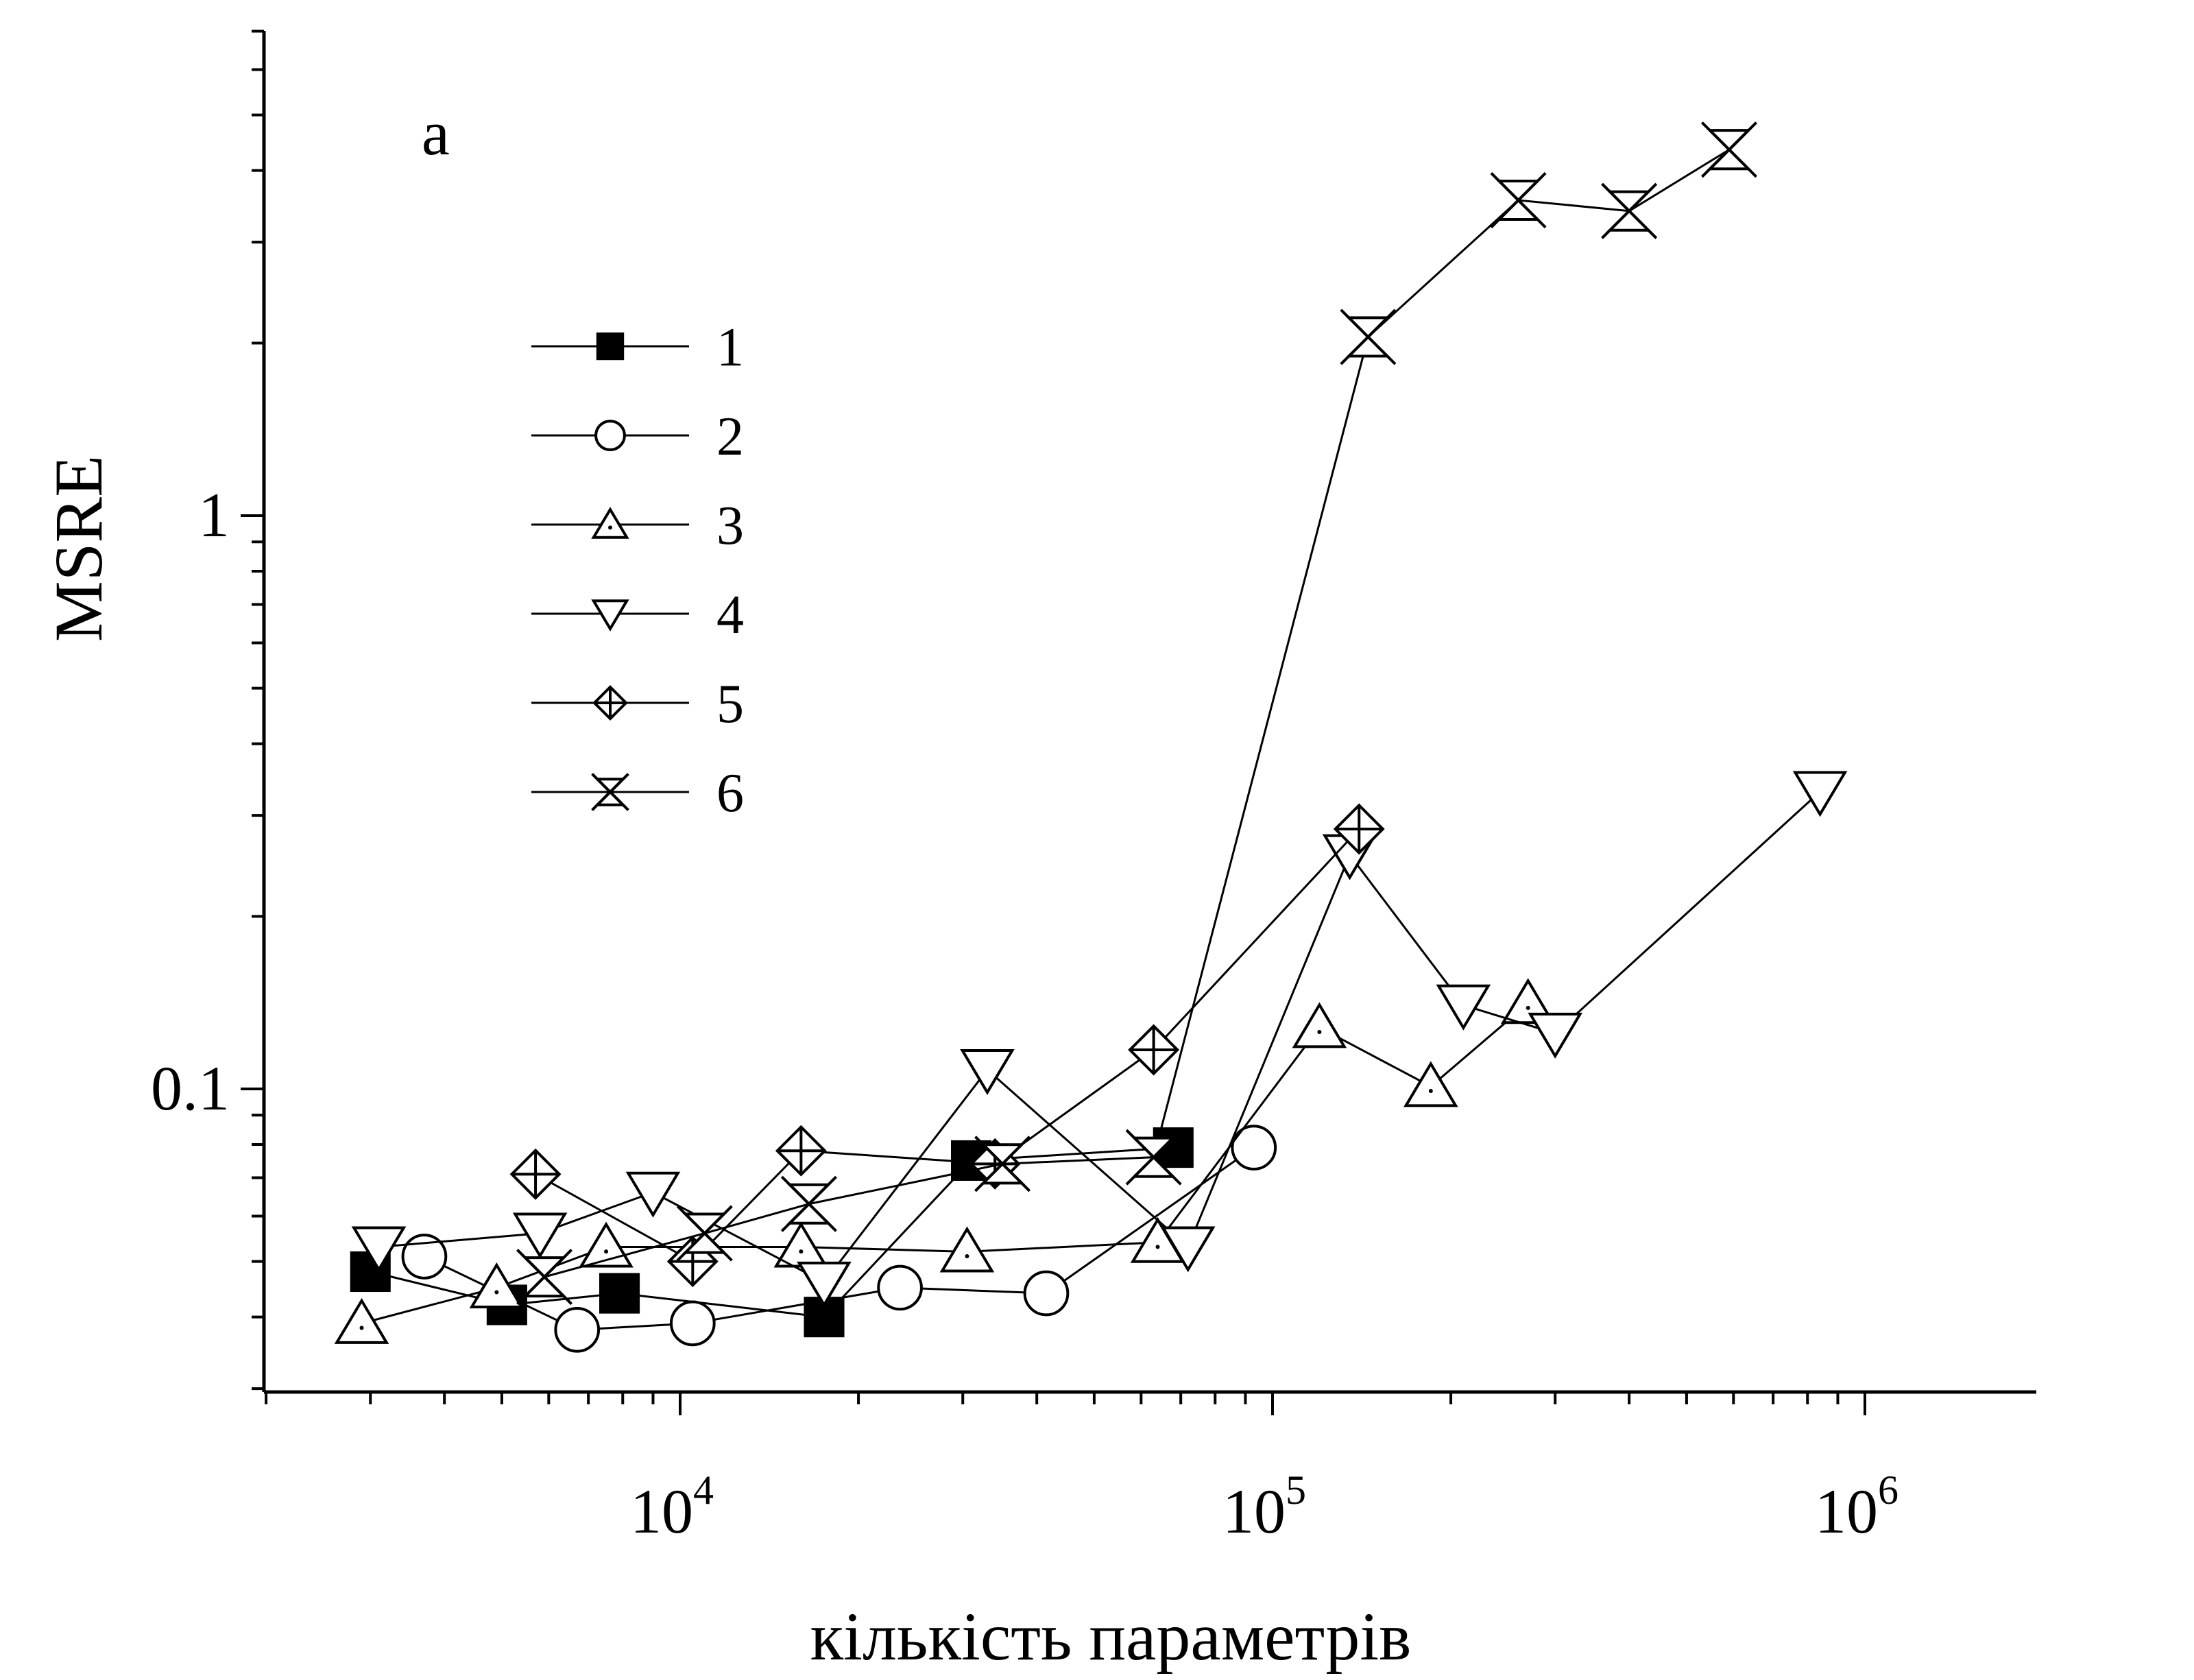  I want to click on legend-label: 5, so click(730, 704).